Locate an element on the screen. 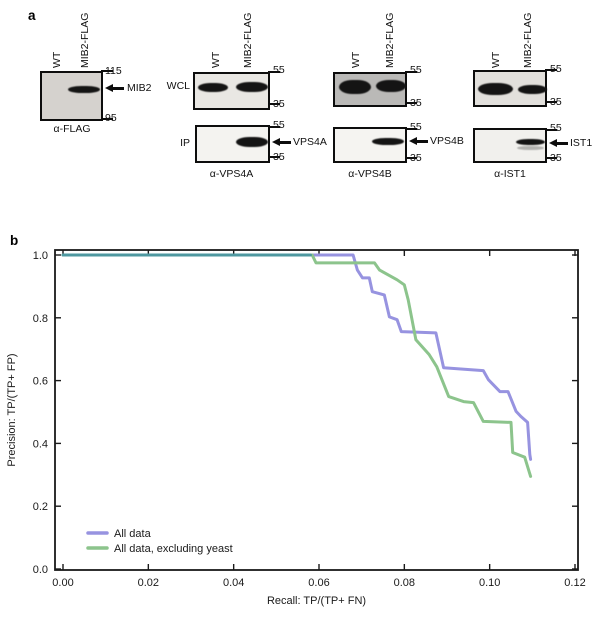 This screenshot has width=602, height=621. y-tick-label: 0.8 is located at coordinates (40, 319).